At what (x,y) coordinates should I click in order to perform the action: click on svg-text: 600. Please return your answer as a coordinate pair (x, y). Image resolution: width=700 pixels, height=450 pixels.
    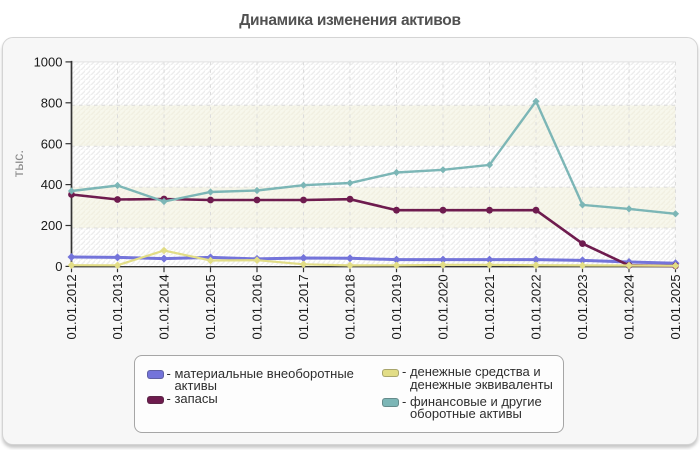
    Looking at the image, I should click on (52, 143).